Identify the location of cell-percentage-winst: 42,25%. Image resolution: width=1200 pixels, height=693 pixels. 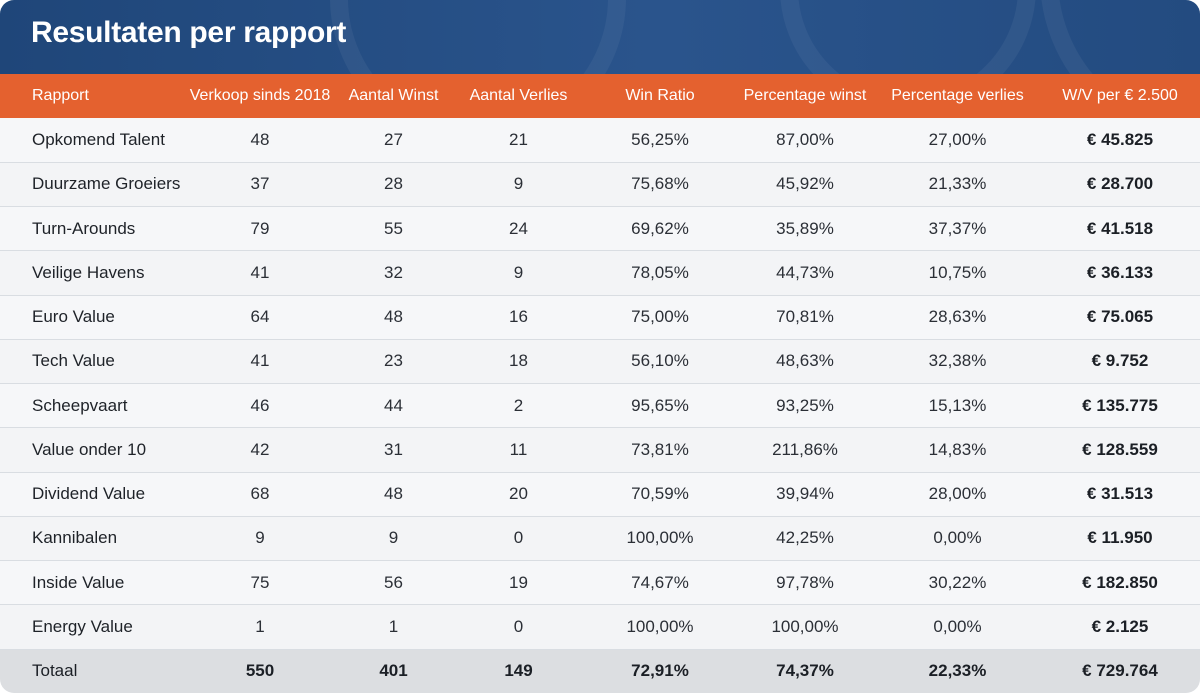
(805, 538).